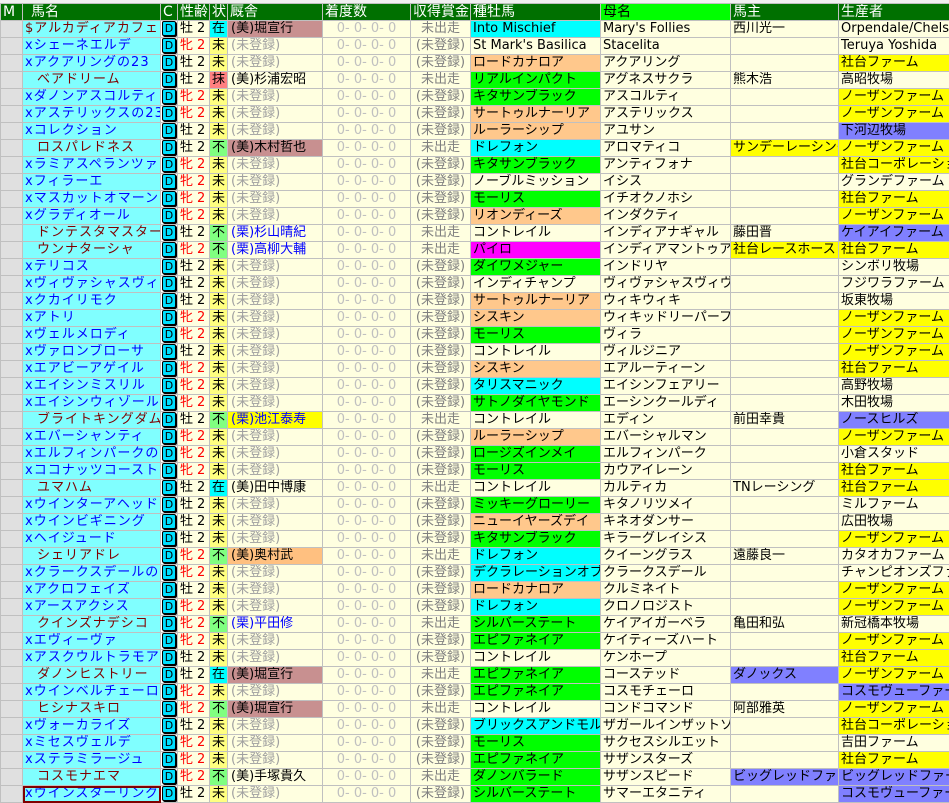 The image size is (949, 803). Describe the element at coordinates (92, 692) in the screenshot. I see `horse-name: xウインベルチェーロ` at that location.